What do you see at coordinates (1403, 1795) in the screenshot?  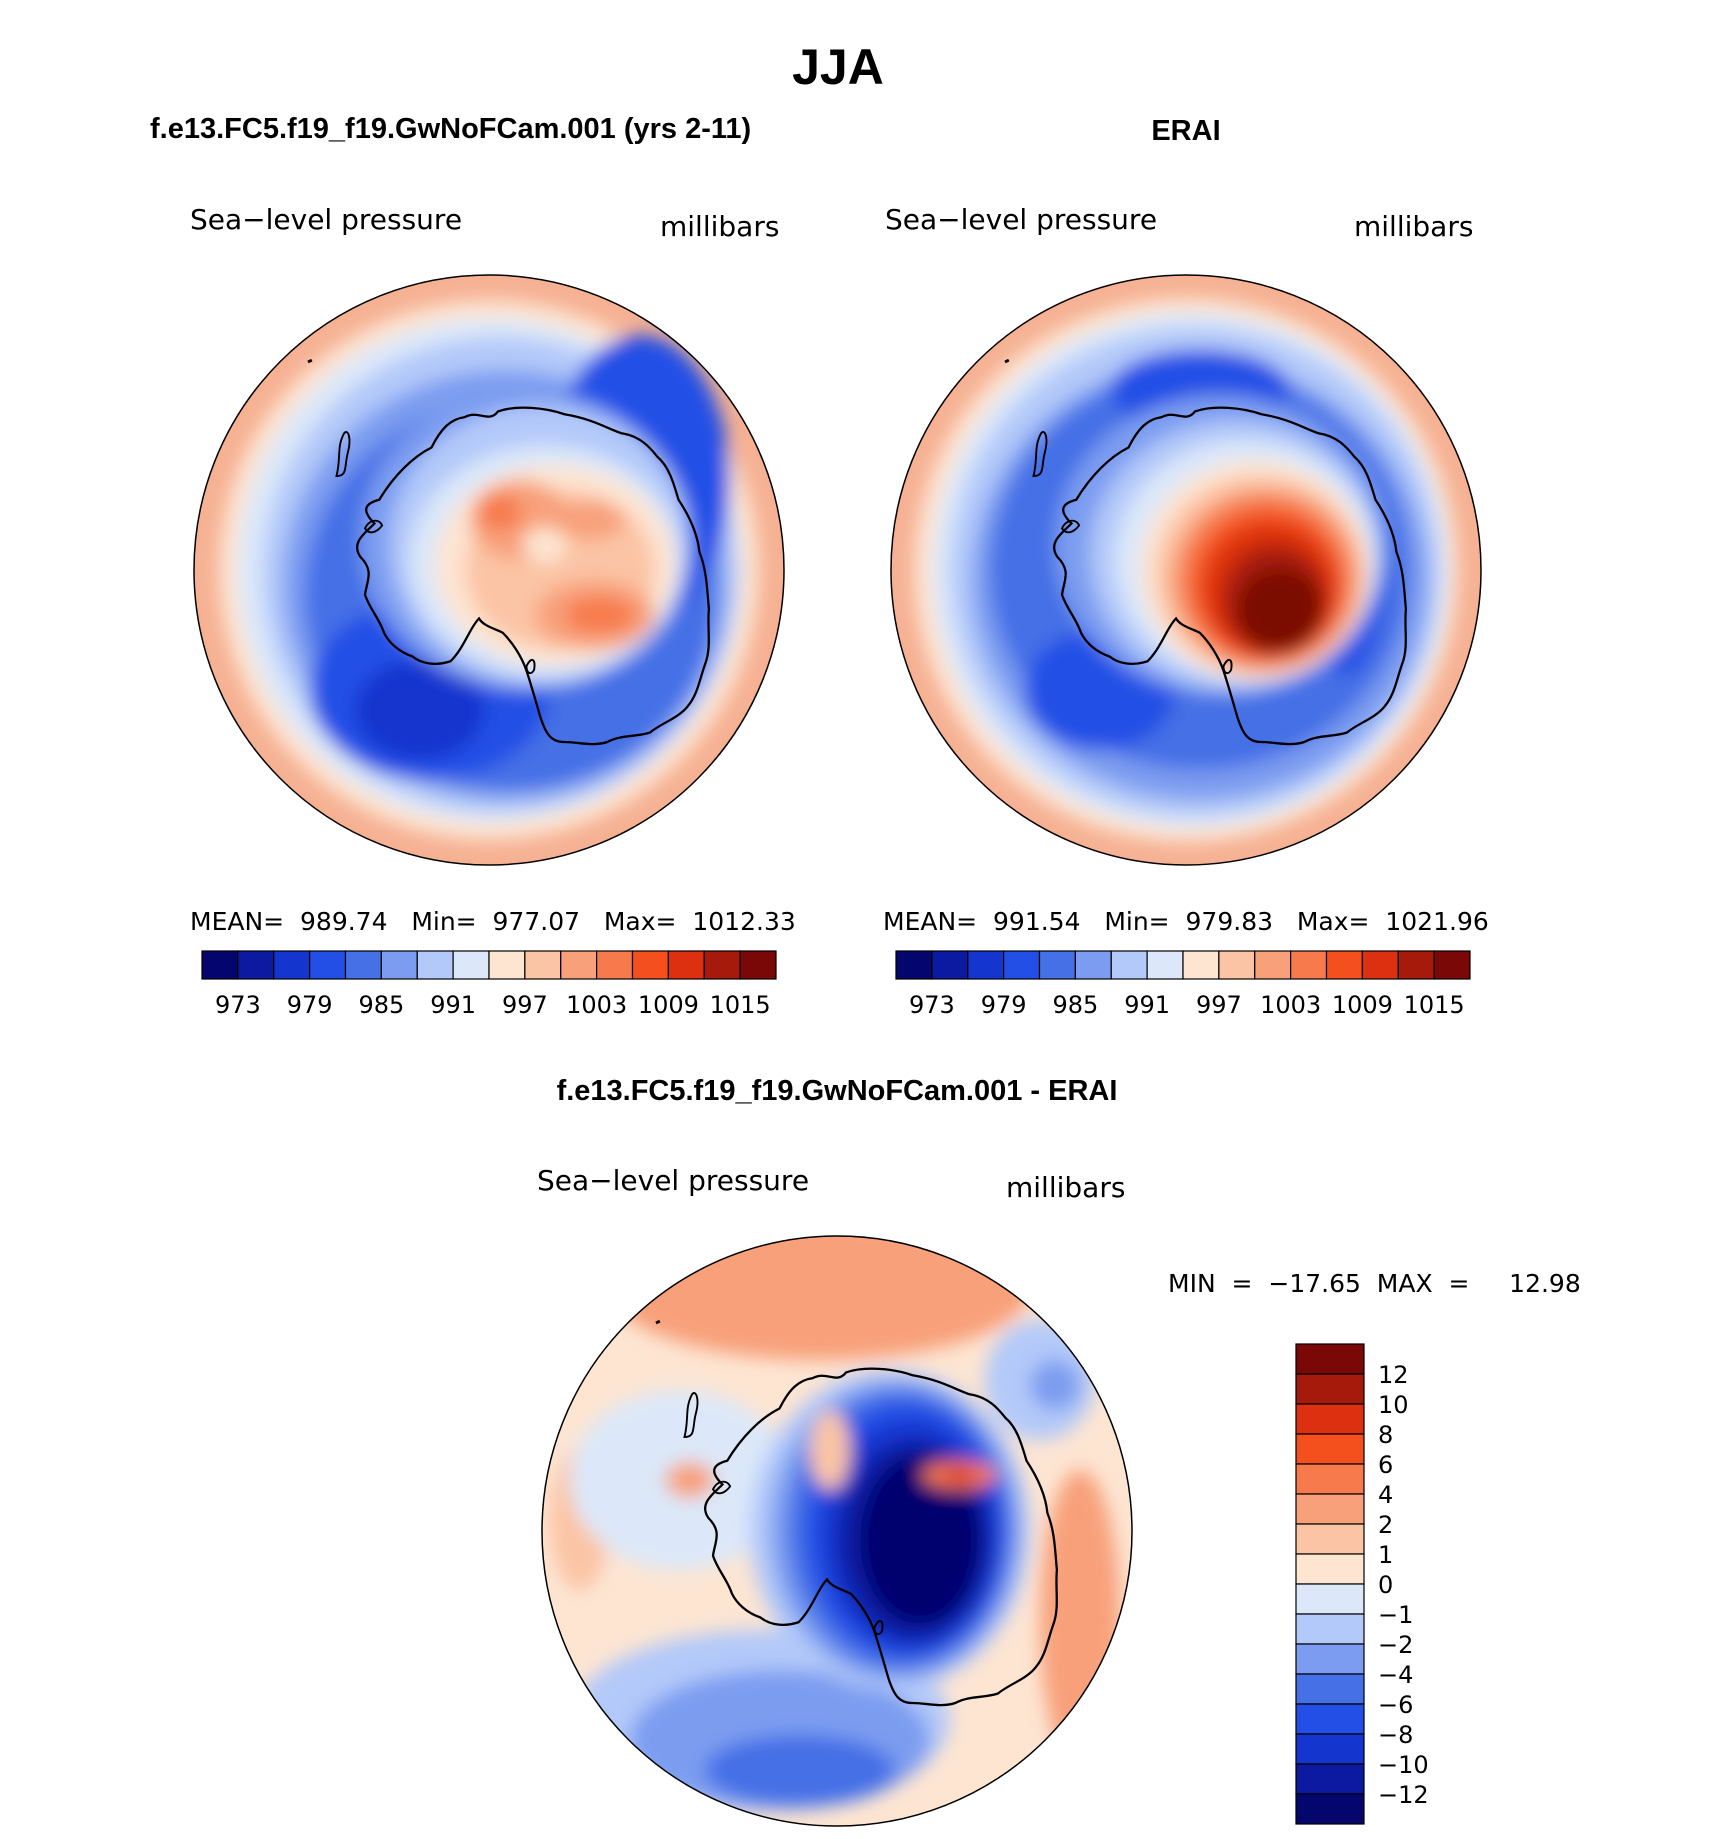 I see `diff-colorbar-tick-label: −12` at bounding box center [1403, 1795].